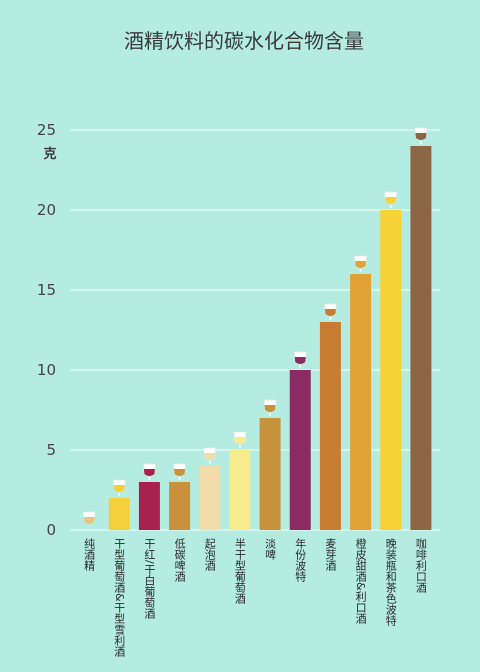 The height and width of the screenshot is (672, 480). Describe the element at coordinates (51, 450) in the screenshot. I see `y-tick-label: 5` at that location.